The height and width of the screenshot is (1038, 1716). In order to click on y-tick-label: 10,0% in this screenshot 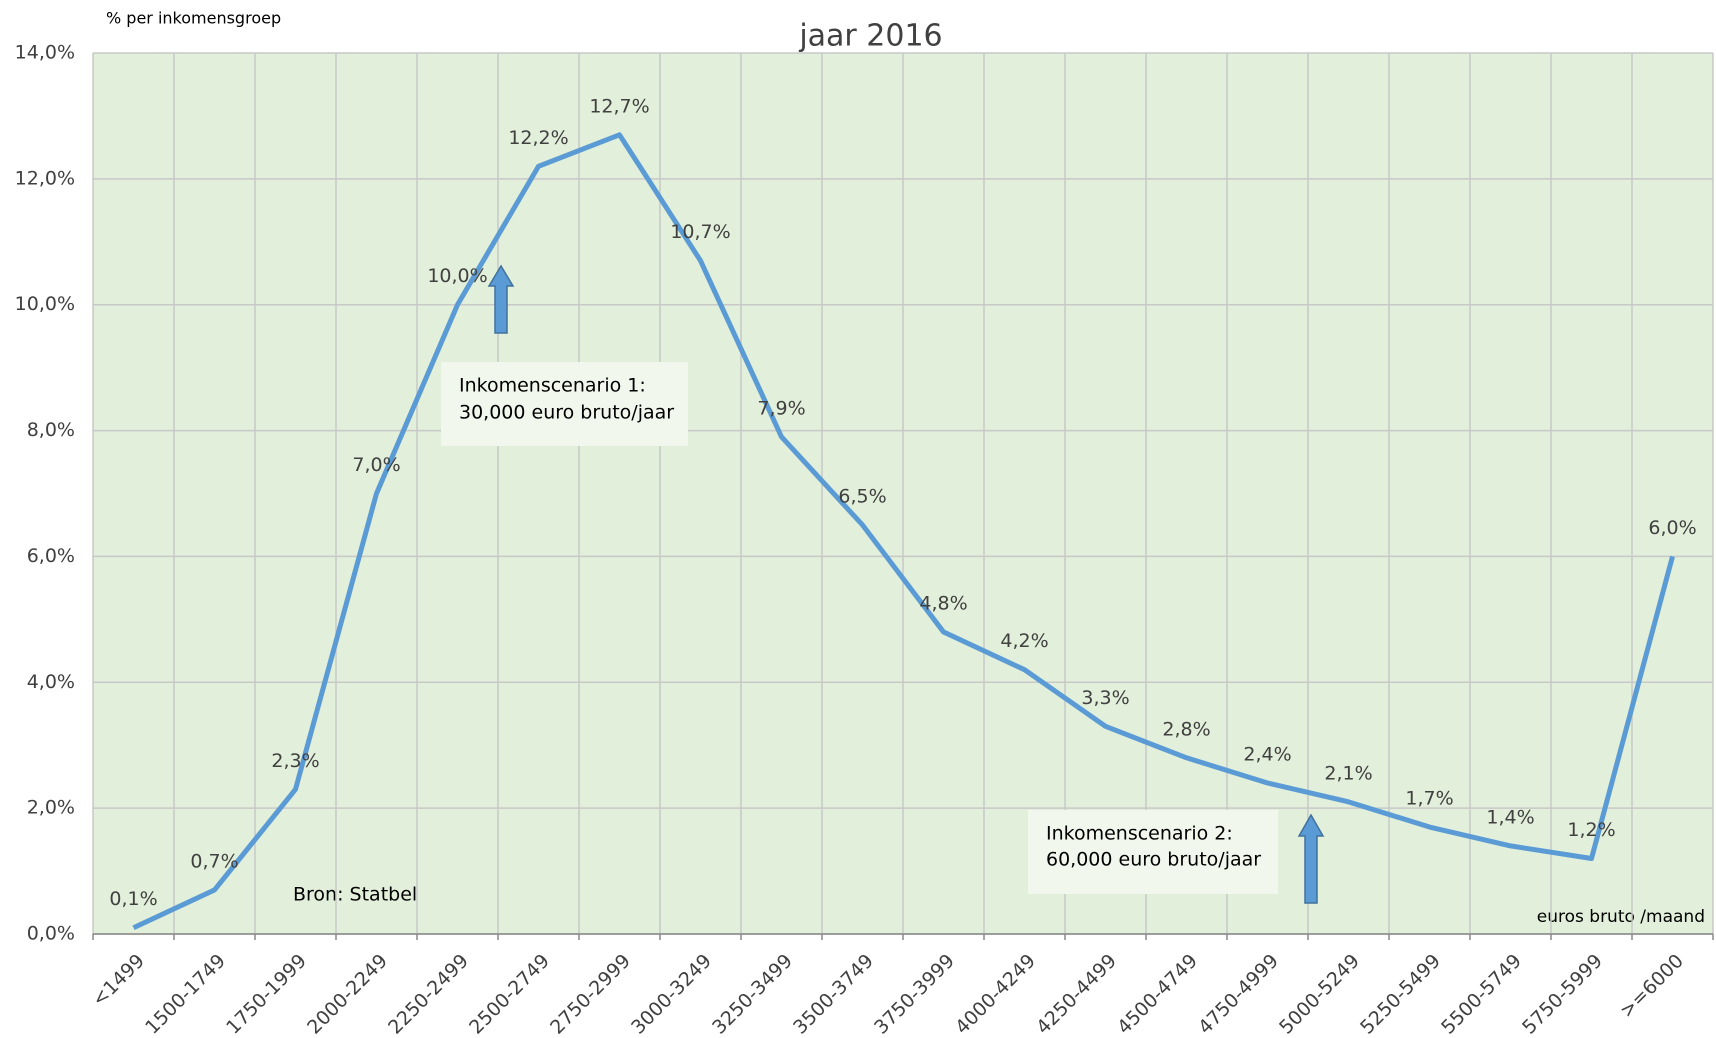, I will do `click(45, 304)`.